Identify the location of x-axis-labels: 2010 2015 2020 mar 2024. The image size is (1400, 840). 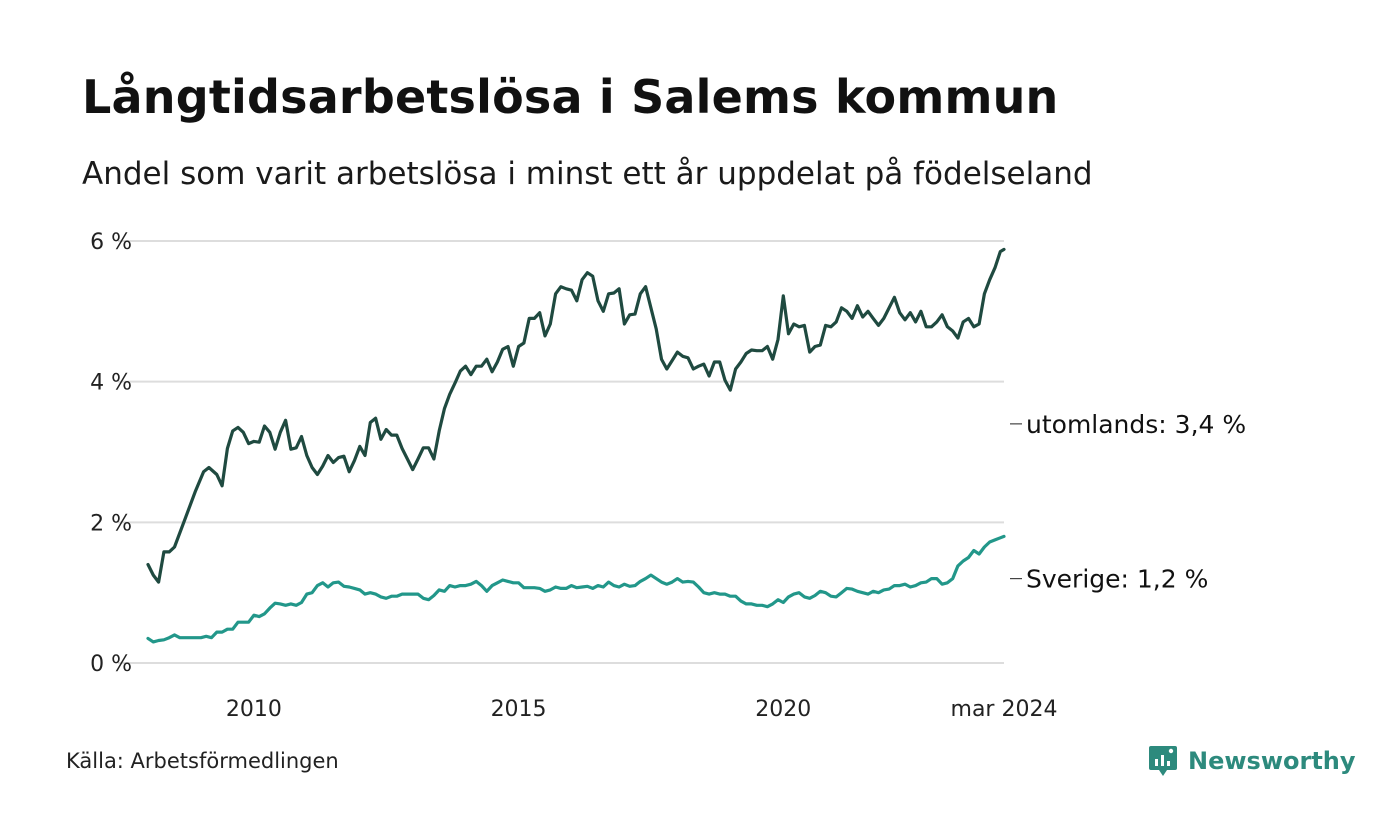
(642, 709).